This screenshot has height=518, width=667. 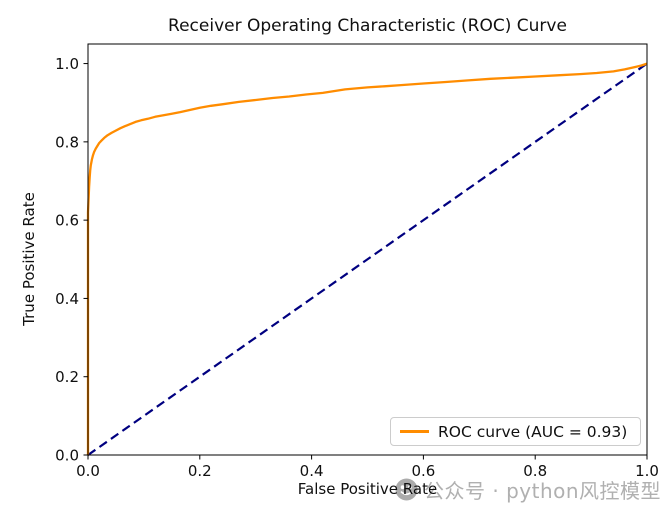 I want to click on watermark: 公众号 · python风控模型, so click(x=528, y=489).